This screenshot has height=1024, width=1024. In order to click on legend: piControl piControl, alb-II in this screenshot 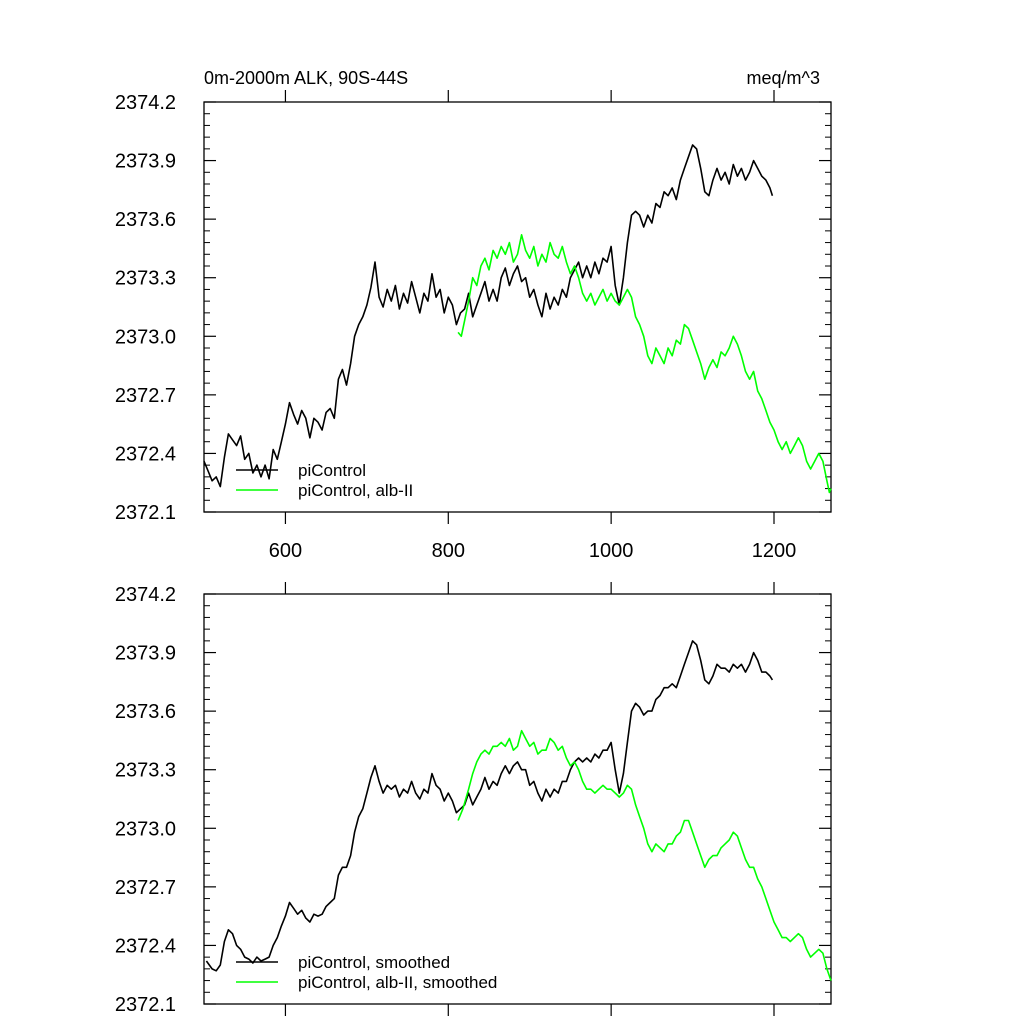, I will do `click(324, 480)`.